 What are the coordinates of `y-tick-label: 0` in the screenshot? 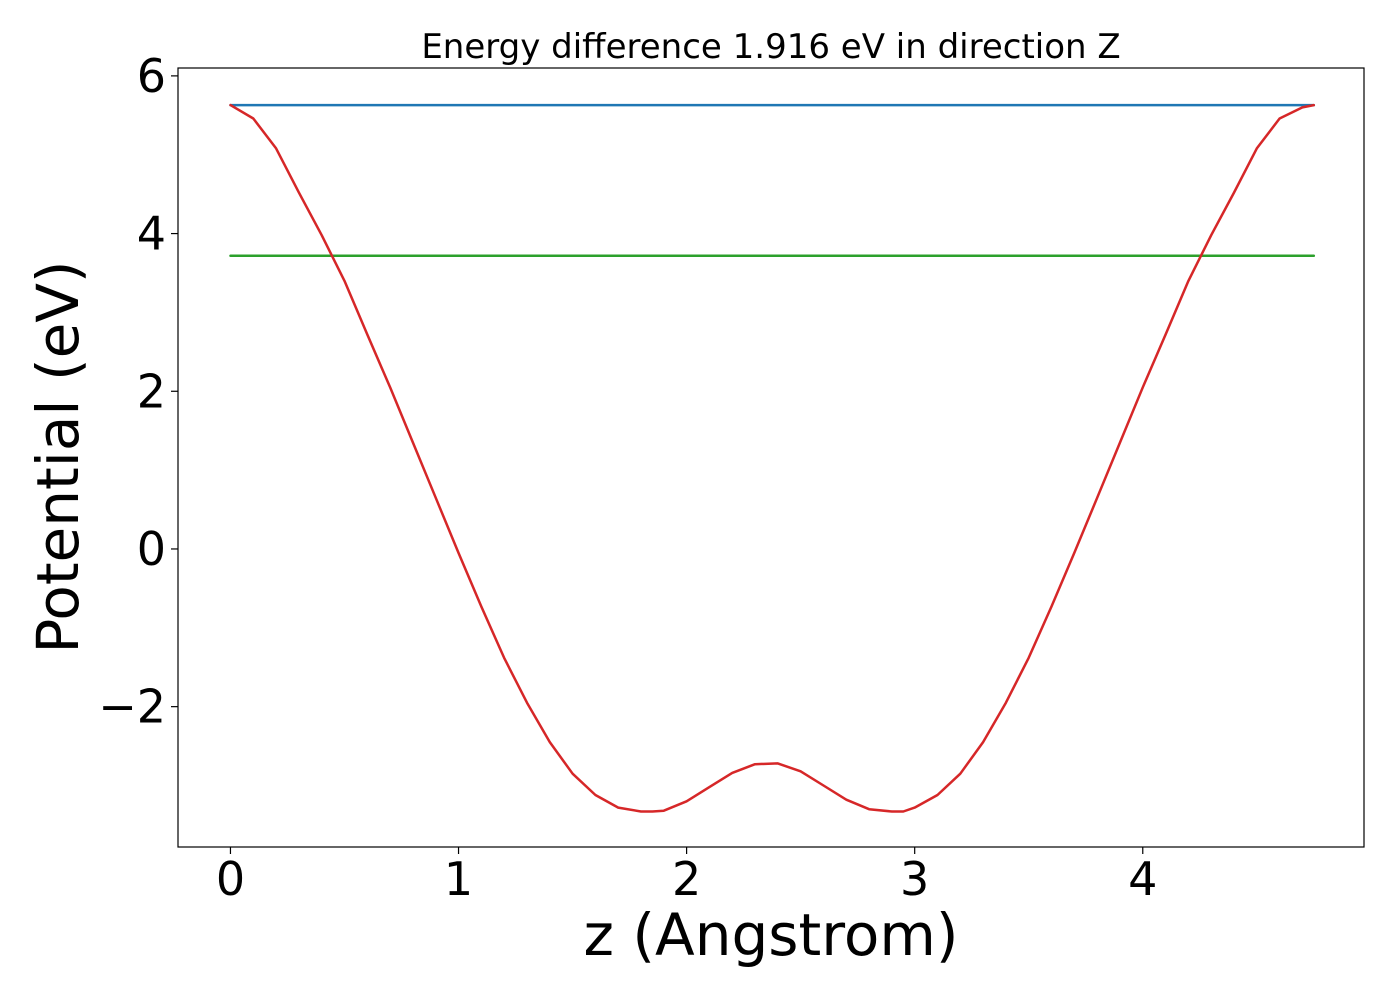 It's located at (151, 549).